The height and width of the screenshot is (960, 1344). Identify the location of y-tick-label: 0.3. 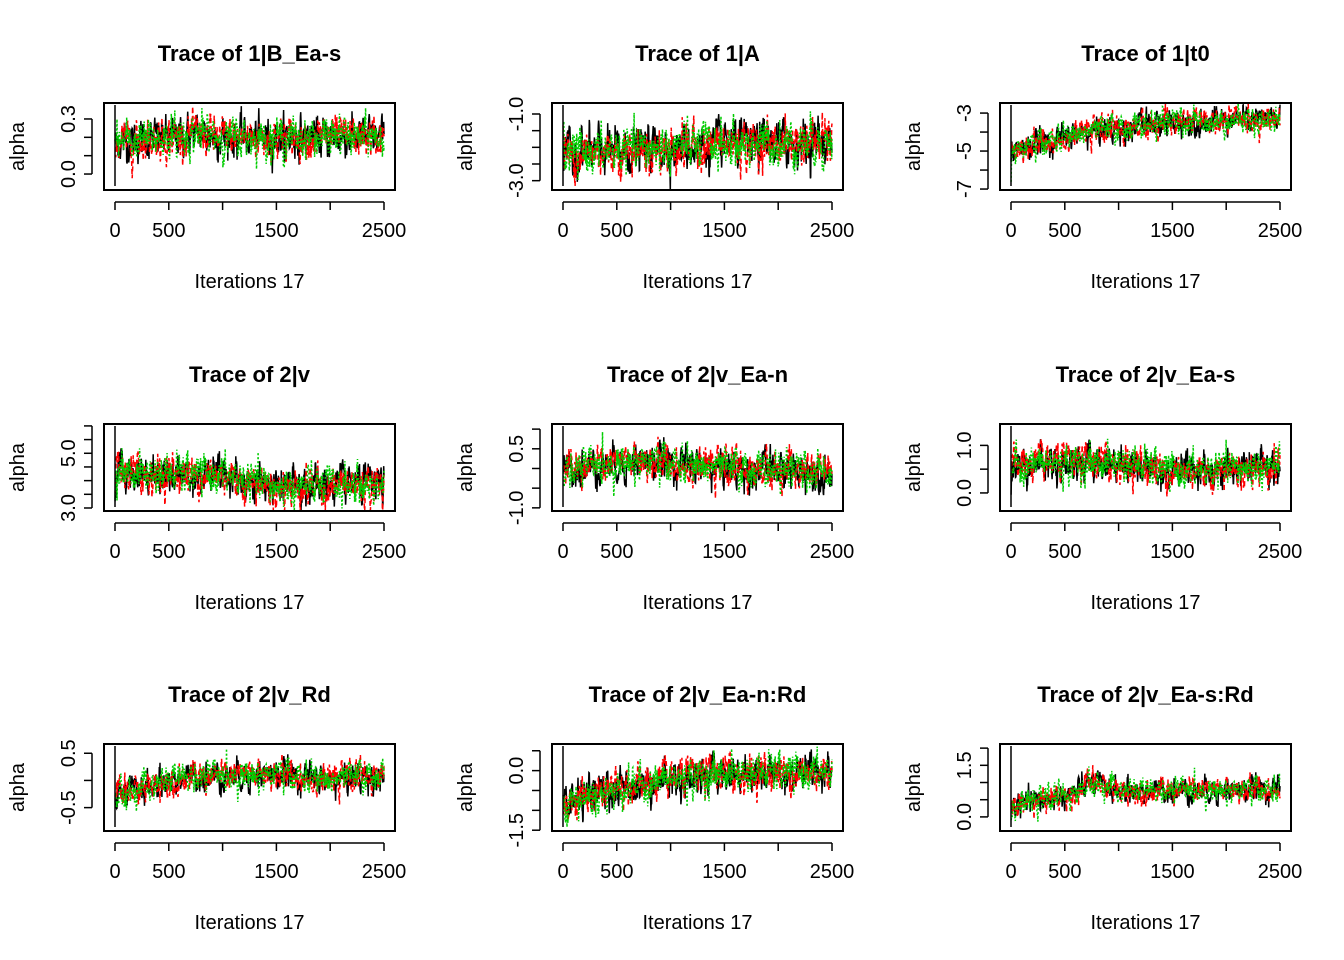
(69, 119).